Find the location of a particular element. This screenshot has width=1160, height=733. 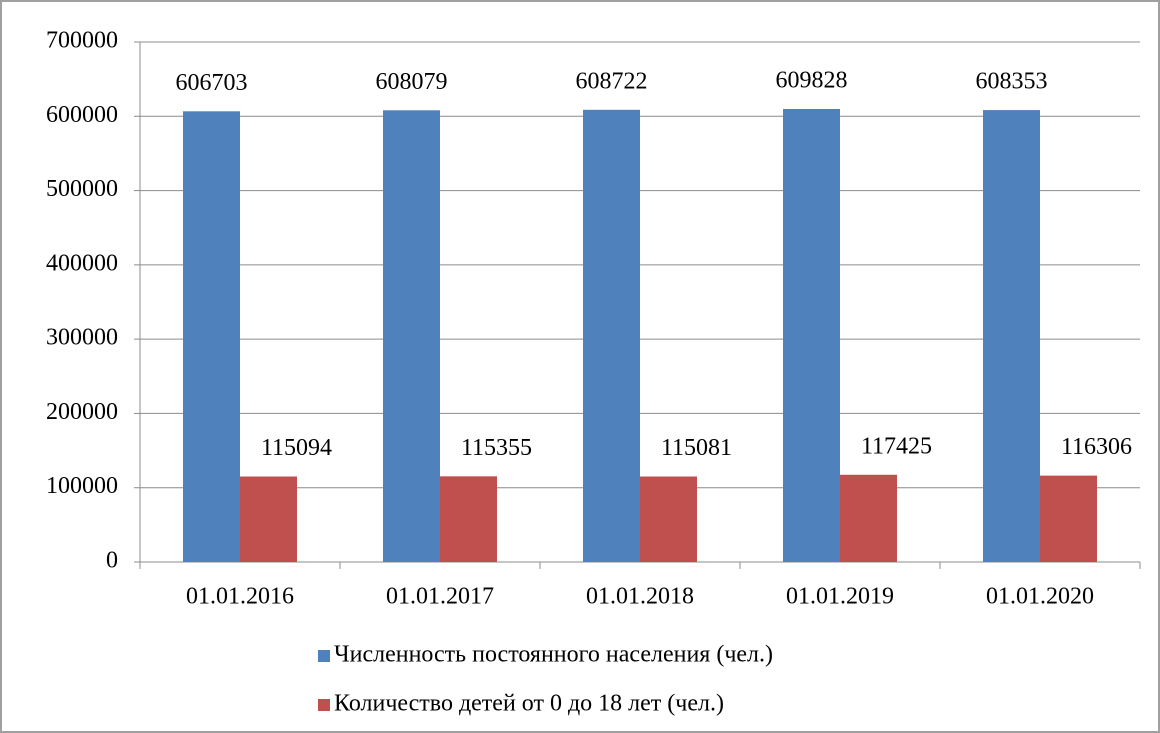

x-tick-label: 01.01.2019 is located at coordinates (840, 597).